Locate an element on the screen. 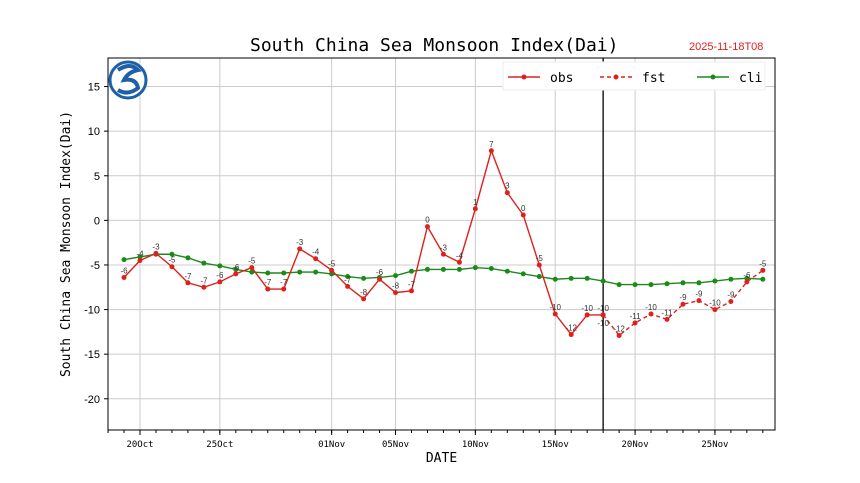 This screenshot has width=860, height=483. x-tick-label: 05Nov is located at coordinates (395, 445).